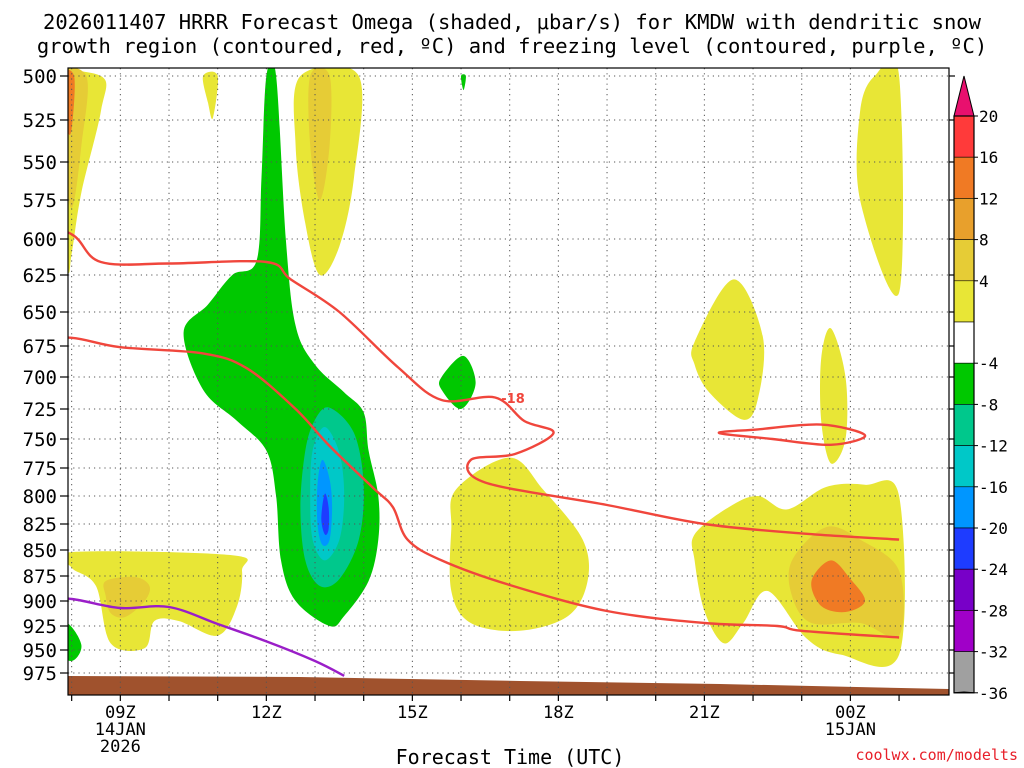 The image size is (1024, 768). I want to click on colorbar-top-triangle, so click(964, 96).